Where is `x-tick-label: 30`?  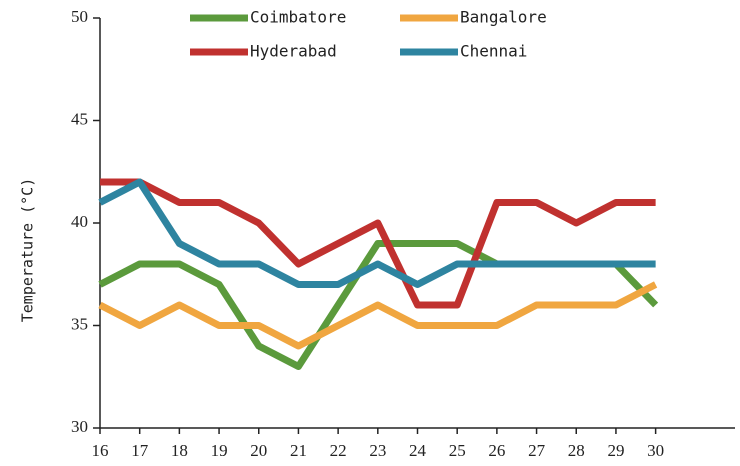 x-tick-label: 30 is located at coordinates (655, 450).